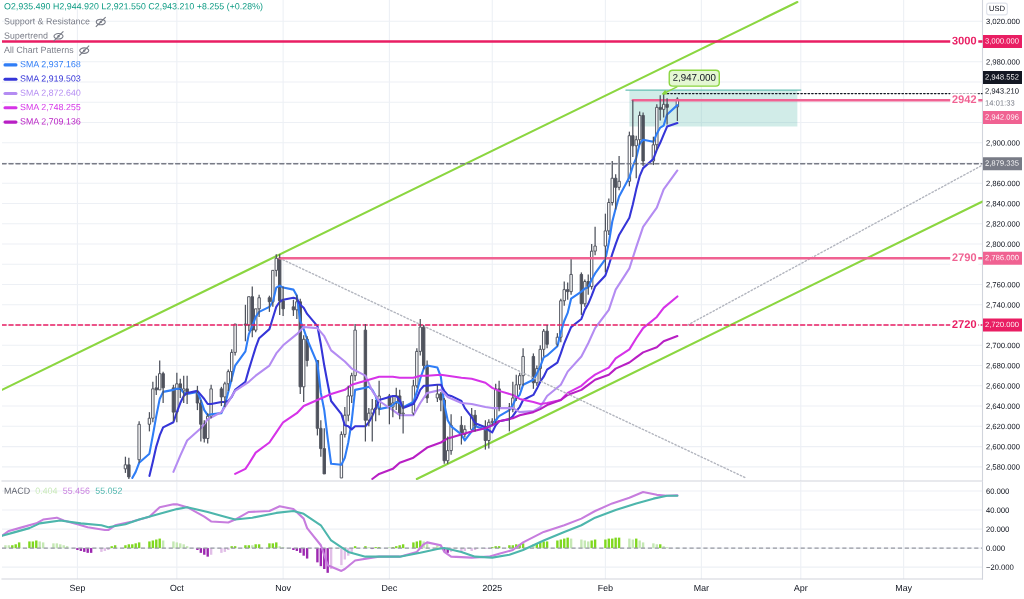 The height and width of the screenshot is (599, 1024). What do you see at coordinates (47, 22) in the screenshot?
I see `annotation: Support & Resistance` at bounding box center [47, 22].